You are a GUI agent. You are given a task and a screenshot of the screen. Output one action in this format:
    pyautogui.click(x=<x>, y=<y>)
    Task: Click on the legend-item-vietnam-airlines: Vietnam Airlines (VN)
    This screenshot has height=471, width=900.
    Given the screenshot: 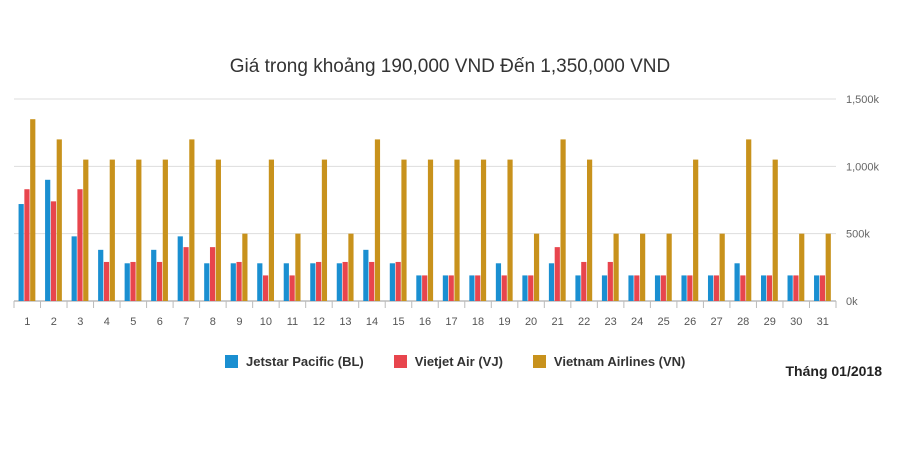 What is the action you would take?
    pyautogui.click(x=609, y=361)
    